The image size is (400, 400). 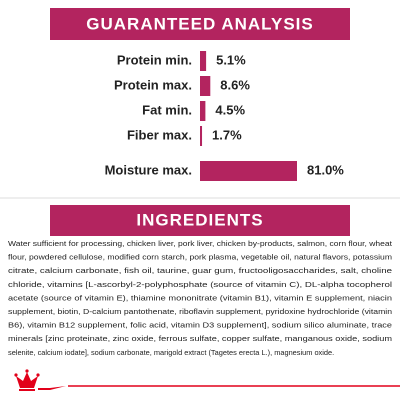 I want to click on category-label: Protein max., so click(x=153, y=84).